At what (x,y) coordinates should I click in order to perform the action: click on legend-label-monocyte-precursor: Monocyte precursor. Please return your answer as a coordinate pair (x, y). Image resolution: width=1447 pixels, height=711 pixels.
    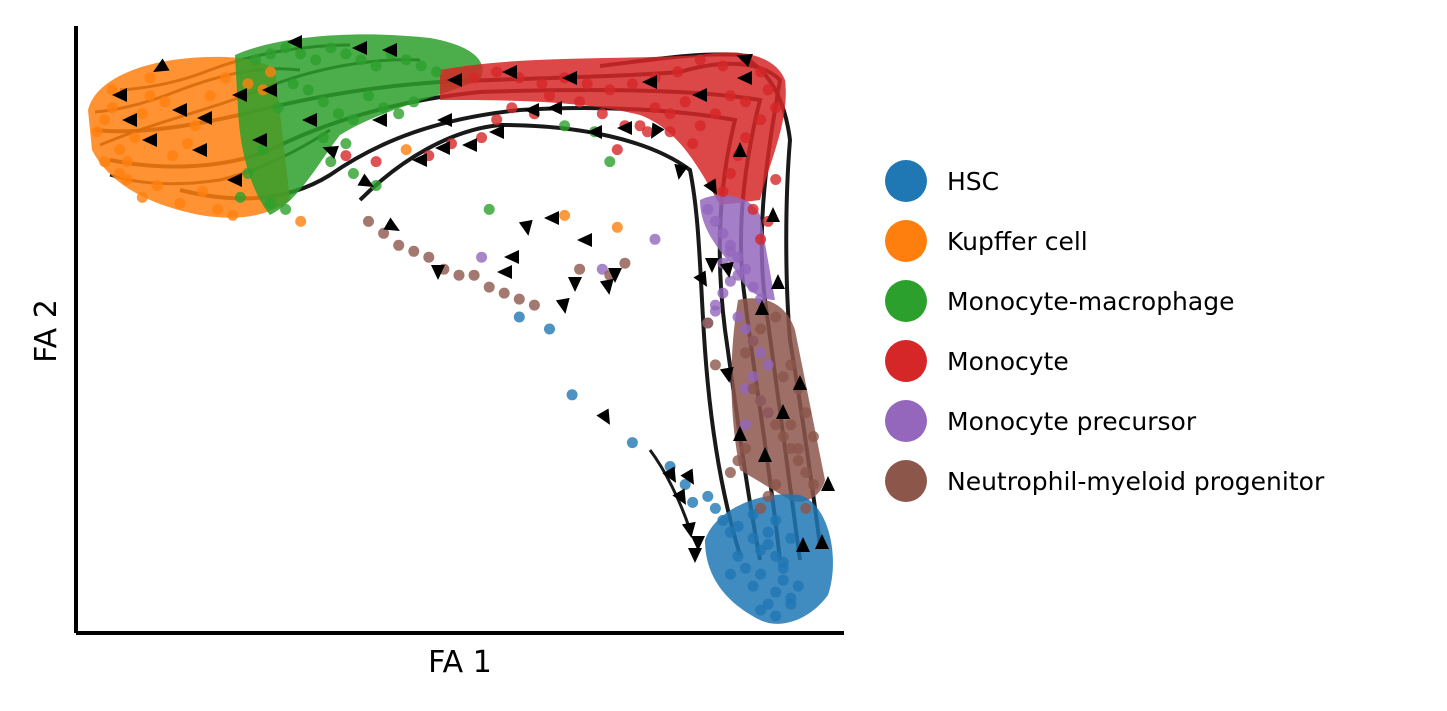
    Looking at the image, I should click on (1072, 421).